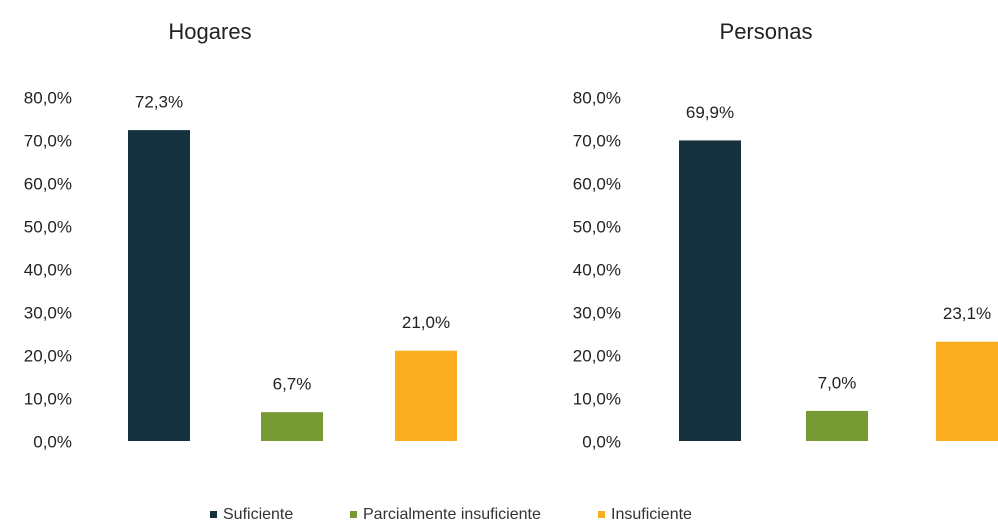 The width and height of the screenshot is (998, 523). What do you see at coordinates (258, 514) in the screenshot?
I see `legend-label: Suficiente` at bounding box center [258, 514].